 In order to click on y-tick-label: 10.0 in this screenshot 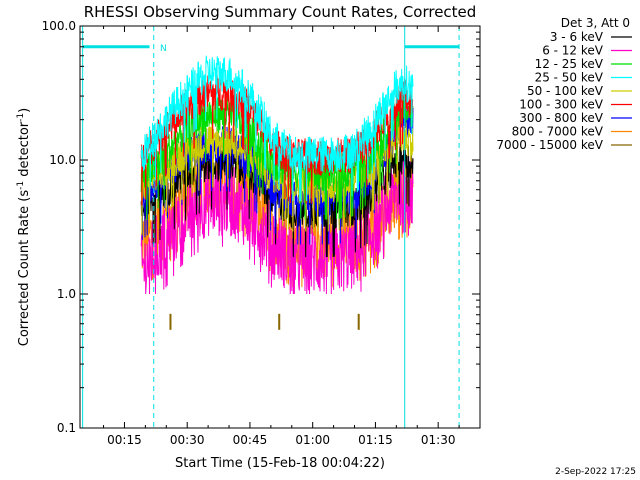, I will do `click(62, 160)`.